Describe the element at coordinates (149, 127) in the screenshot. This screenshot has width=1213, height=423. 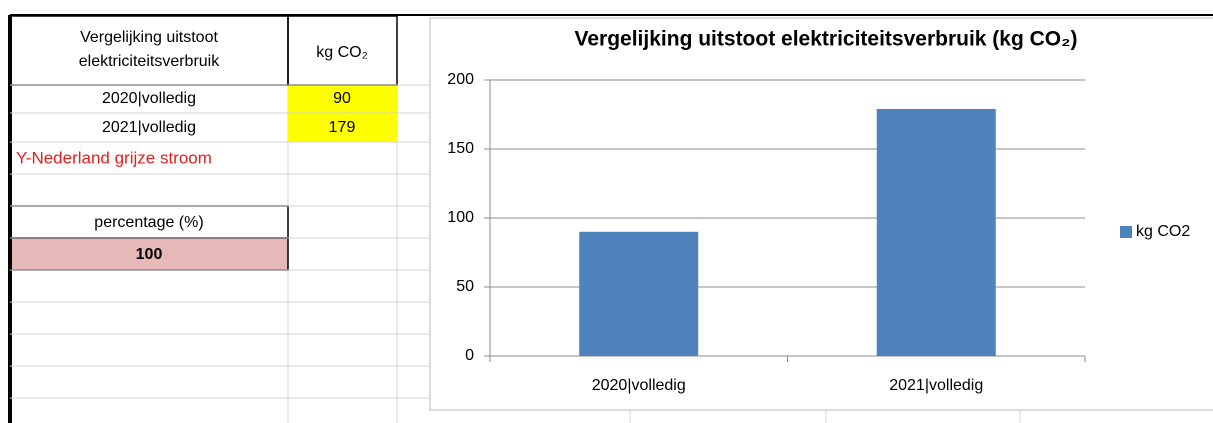
I see `row-label: 2021|volledig` at that location.